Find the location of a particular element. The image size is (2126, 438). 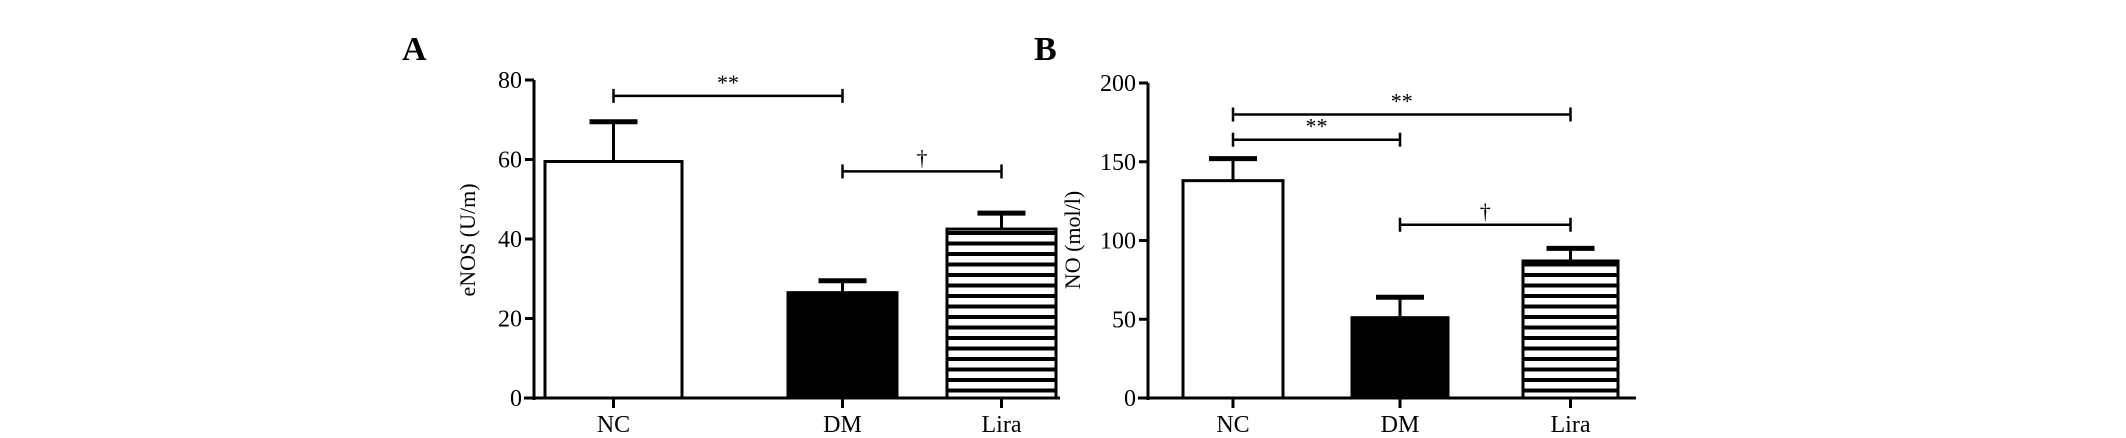

y-tick-label: 100 is located at coordinates (1118, 242).